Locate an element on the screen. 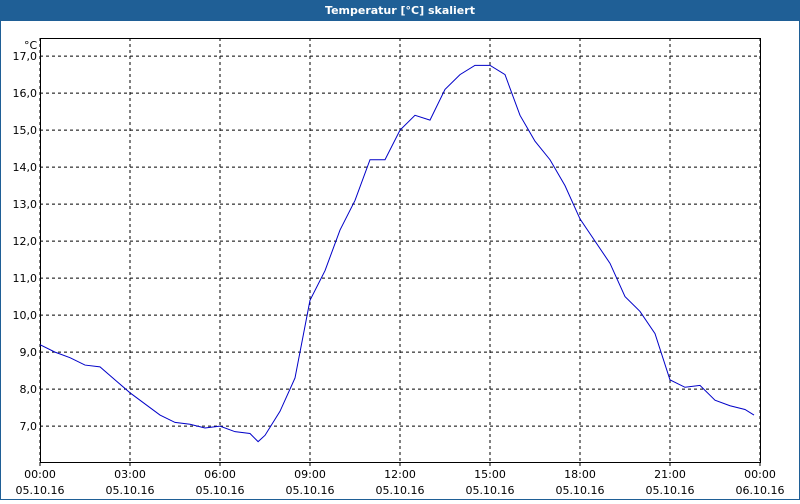 This screenshot has height=504, width=800. x-tick-label: 21:00 is located at coordinates (670, 474).